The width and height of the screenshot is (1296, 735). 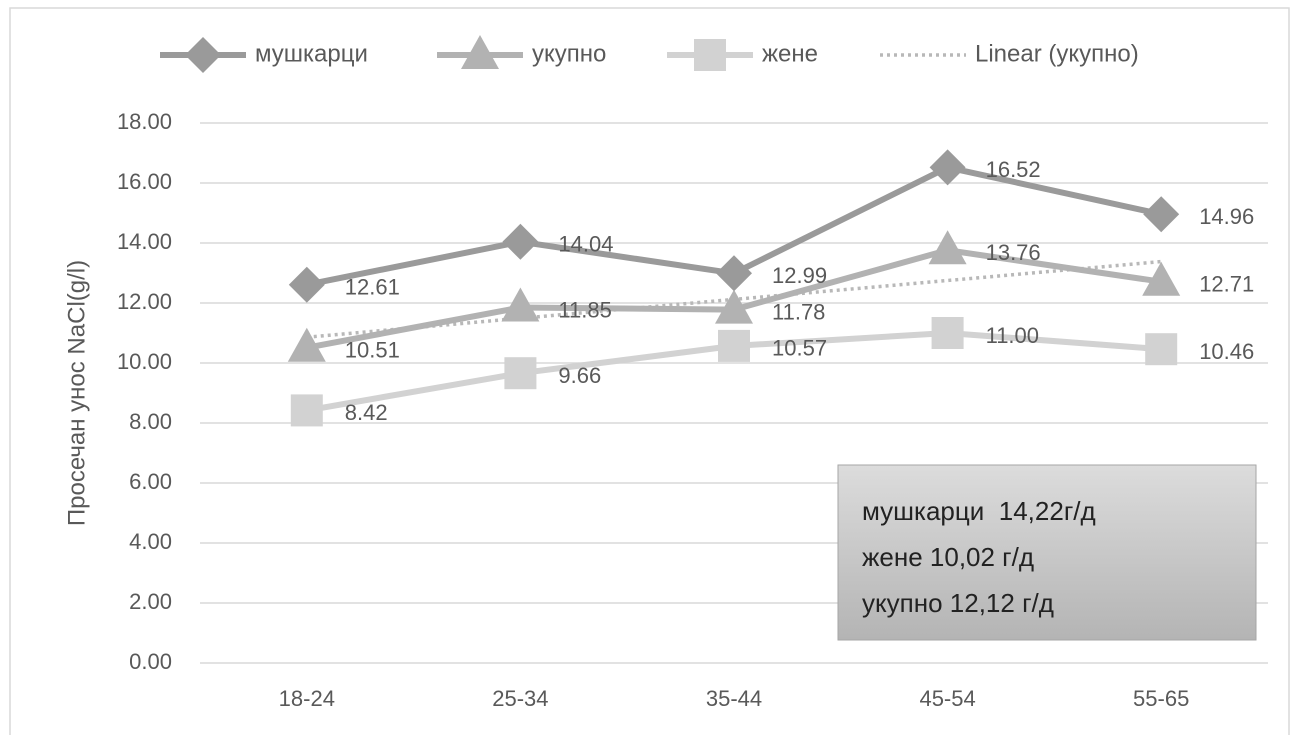 I want to click on legend-label: Linear (укупно), so click(x=1057, y=53).